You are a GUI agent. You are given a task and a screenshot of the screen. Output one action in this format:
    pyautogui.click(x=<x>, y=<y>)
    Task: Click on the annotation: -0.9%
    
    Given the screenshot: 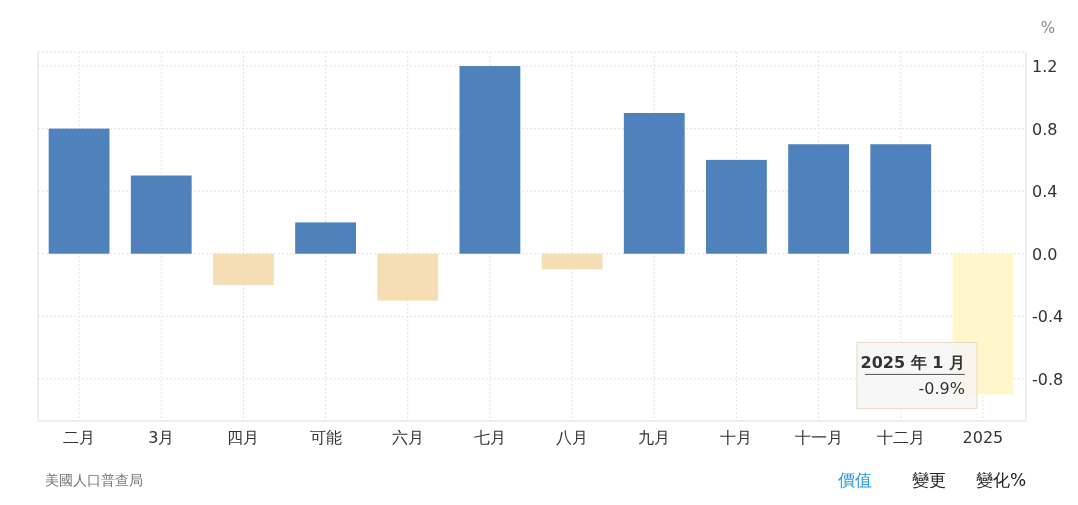 What is the action you would take?
    pyautogui.click(x=941, y=389)
    